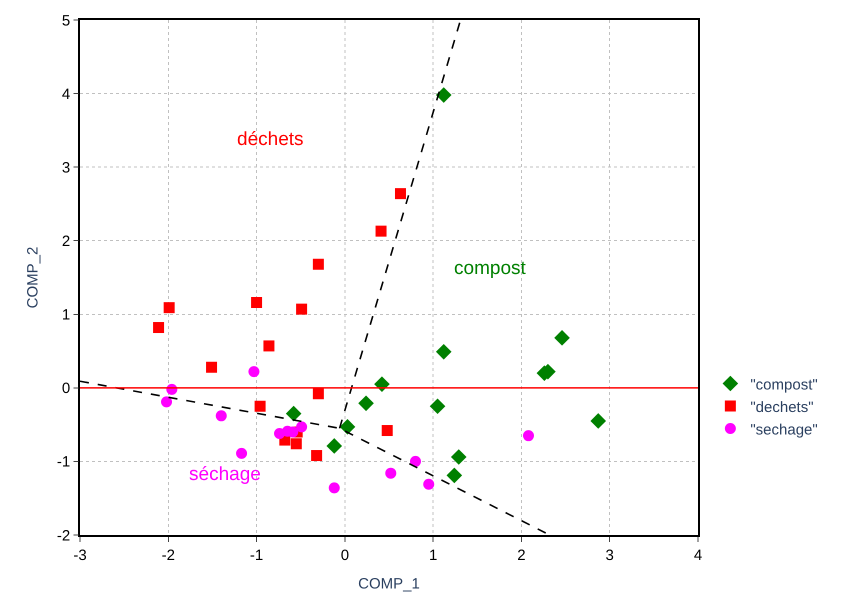  I want to click on annotation: déchets, so click(270, 139).